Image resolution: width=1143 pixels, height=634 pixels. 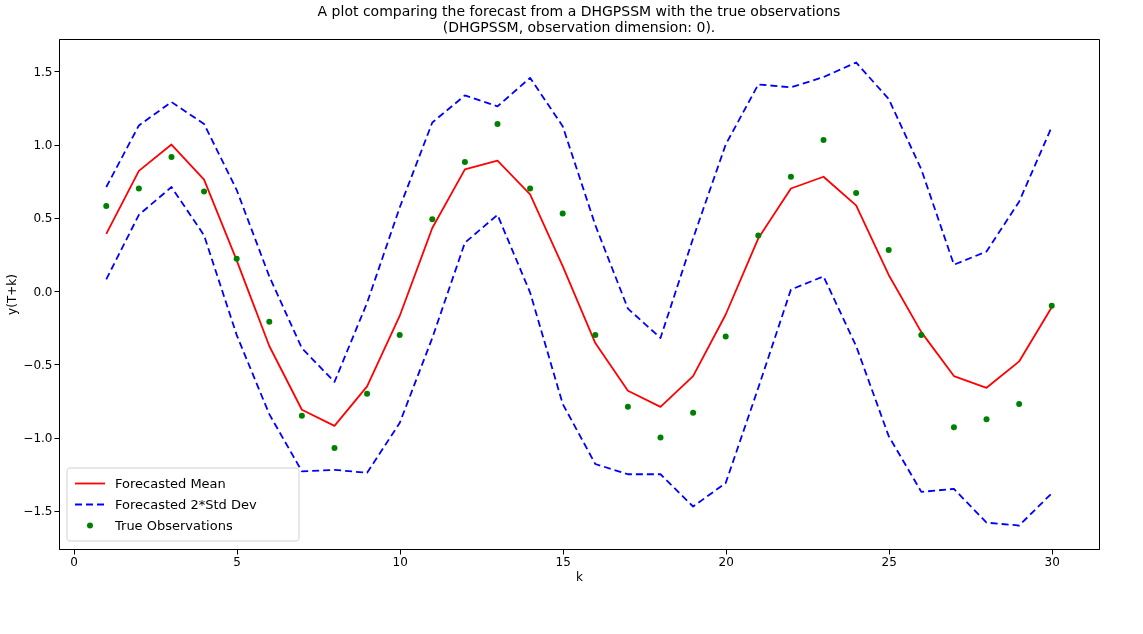 I want to click on x-tick-label: 20, so click(x=726, y=561).